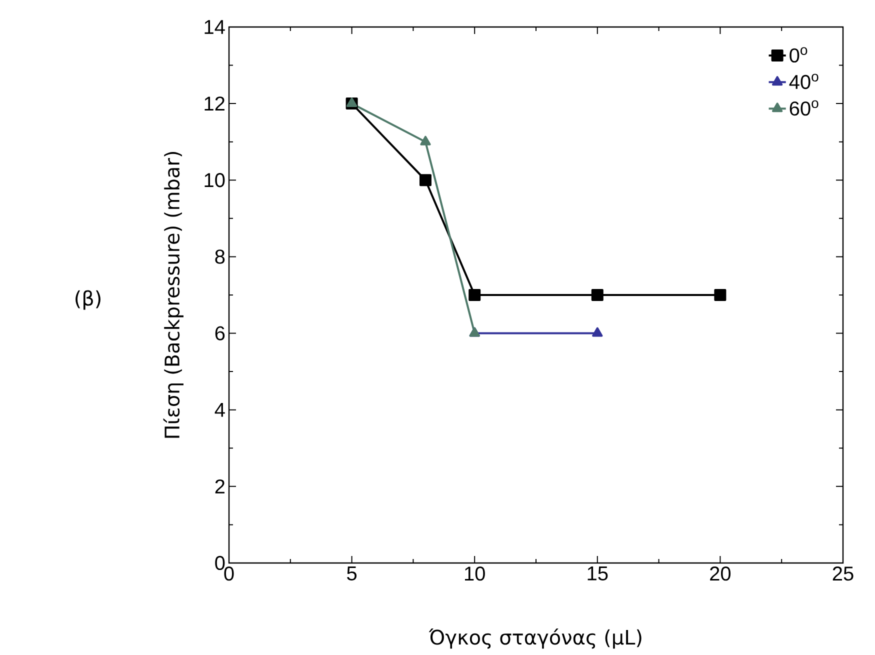  I want to click on x-tick-label: 15, so click(598, 573).